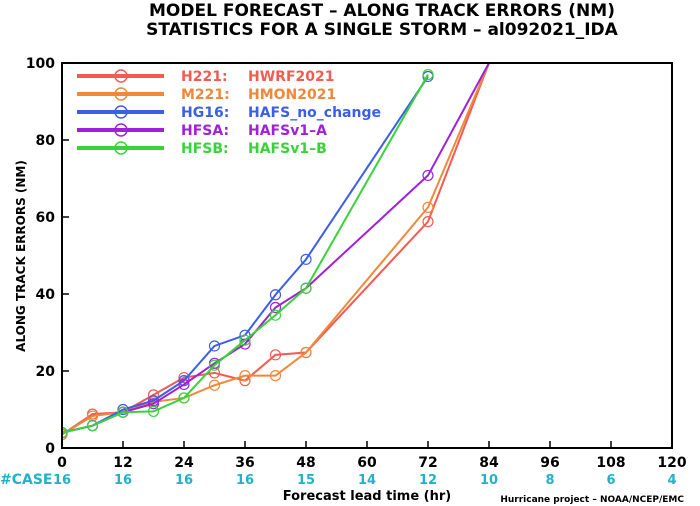 This screenshot has height=506, width=700. What do you see at coordinates (40, 64) in the screenshot?
I see `y-tick-label: 100` at bounding box center [40, 64].